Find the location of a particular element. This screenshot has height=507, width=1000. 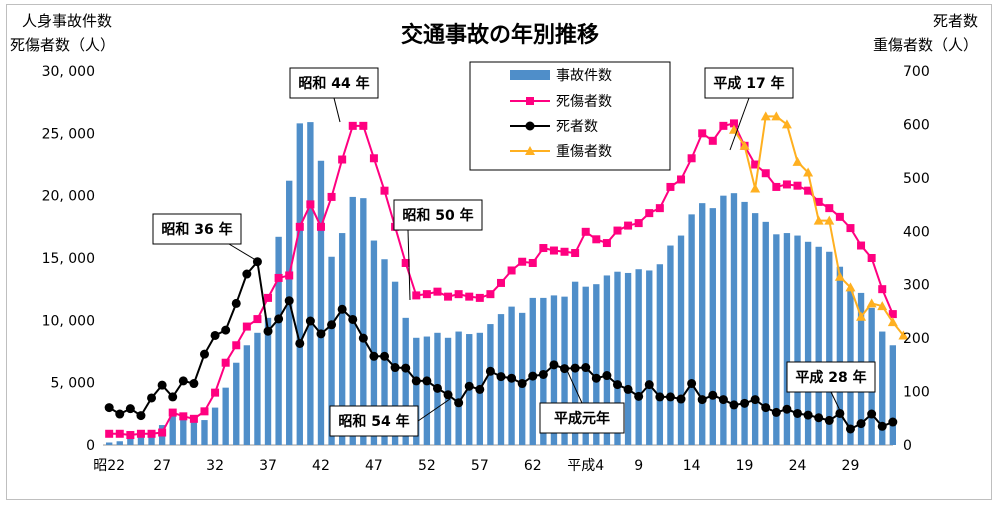

annotation-pointer is located at coordinates (409, 265).